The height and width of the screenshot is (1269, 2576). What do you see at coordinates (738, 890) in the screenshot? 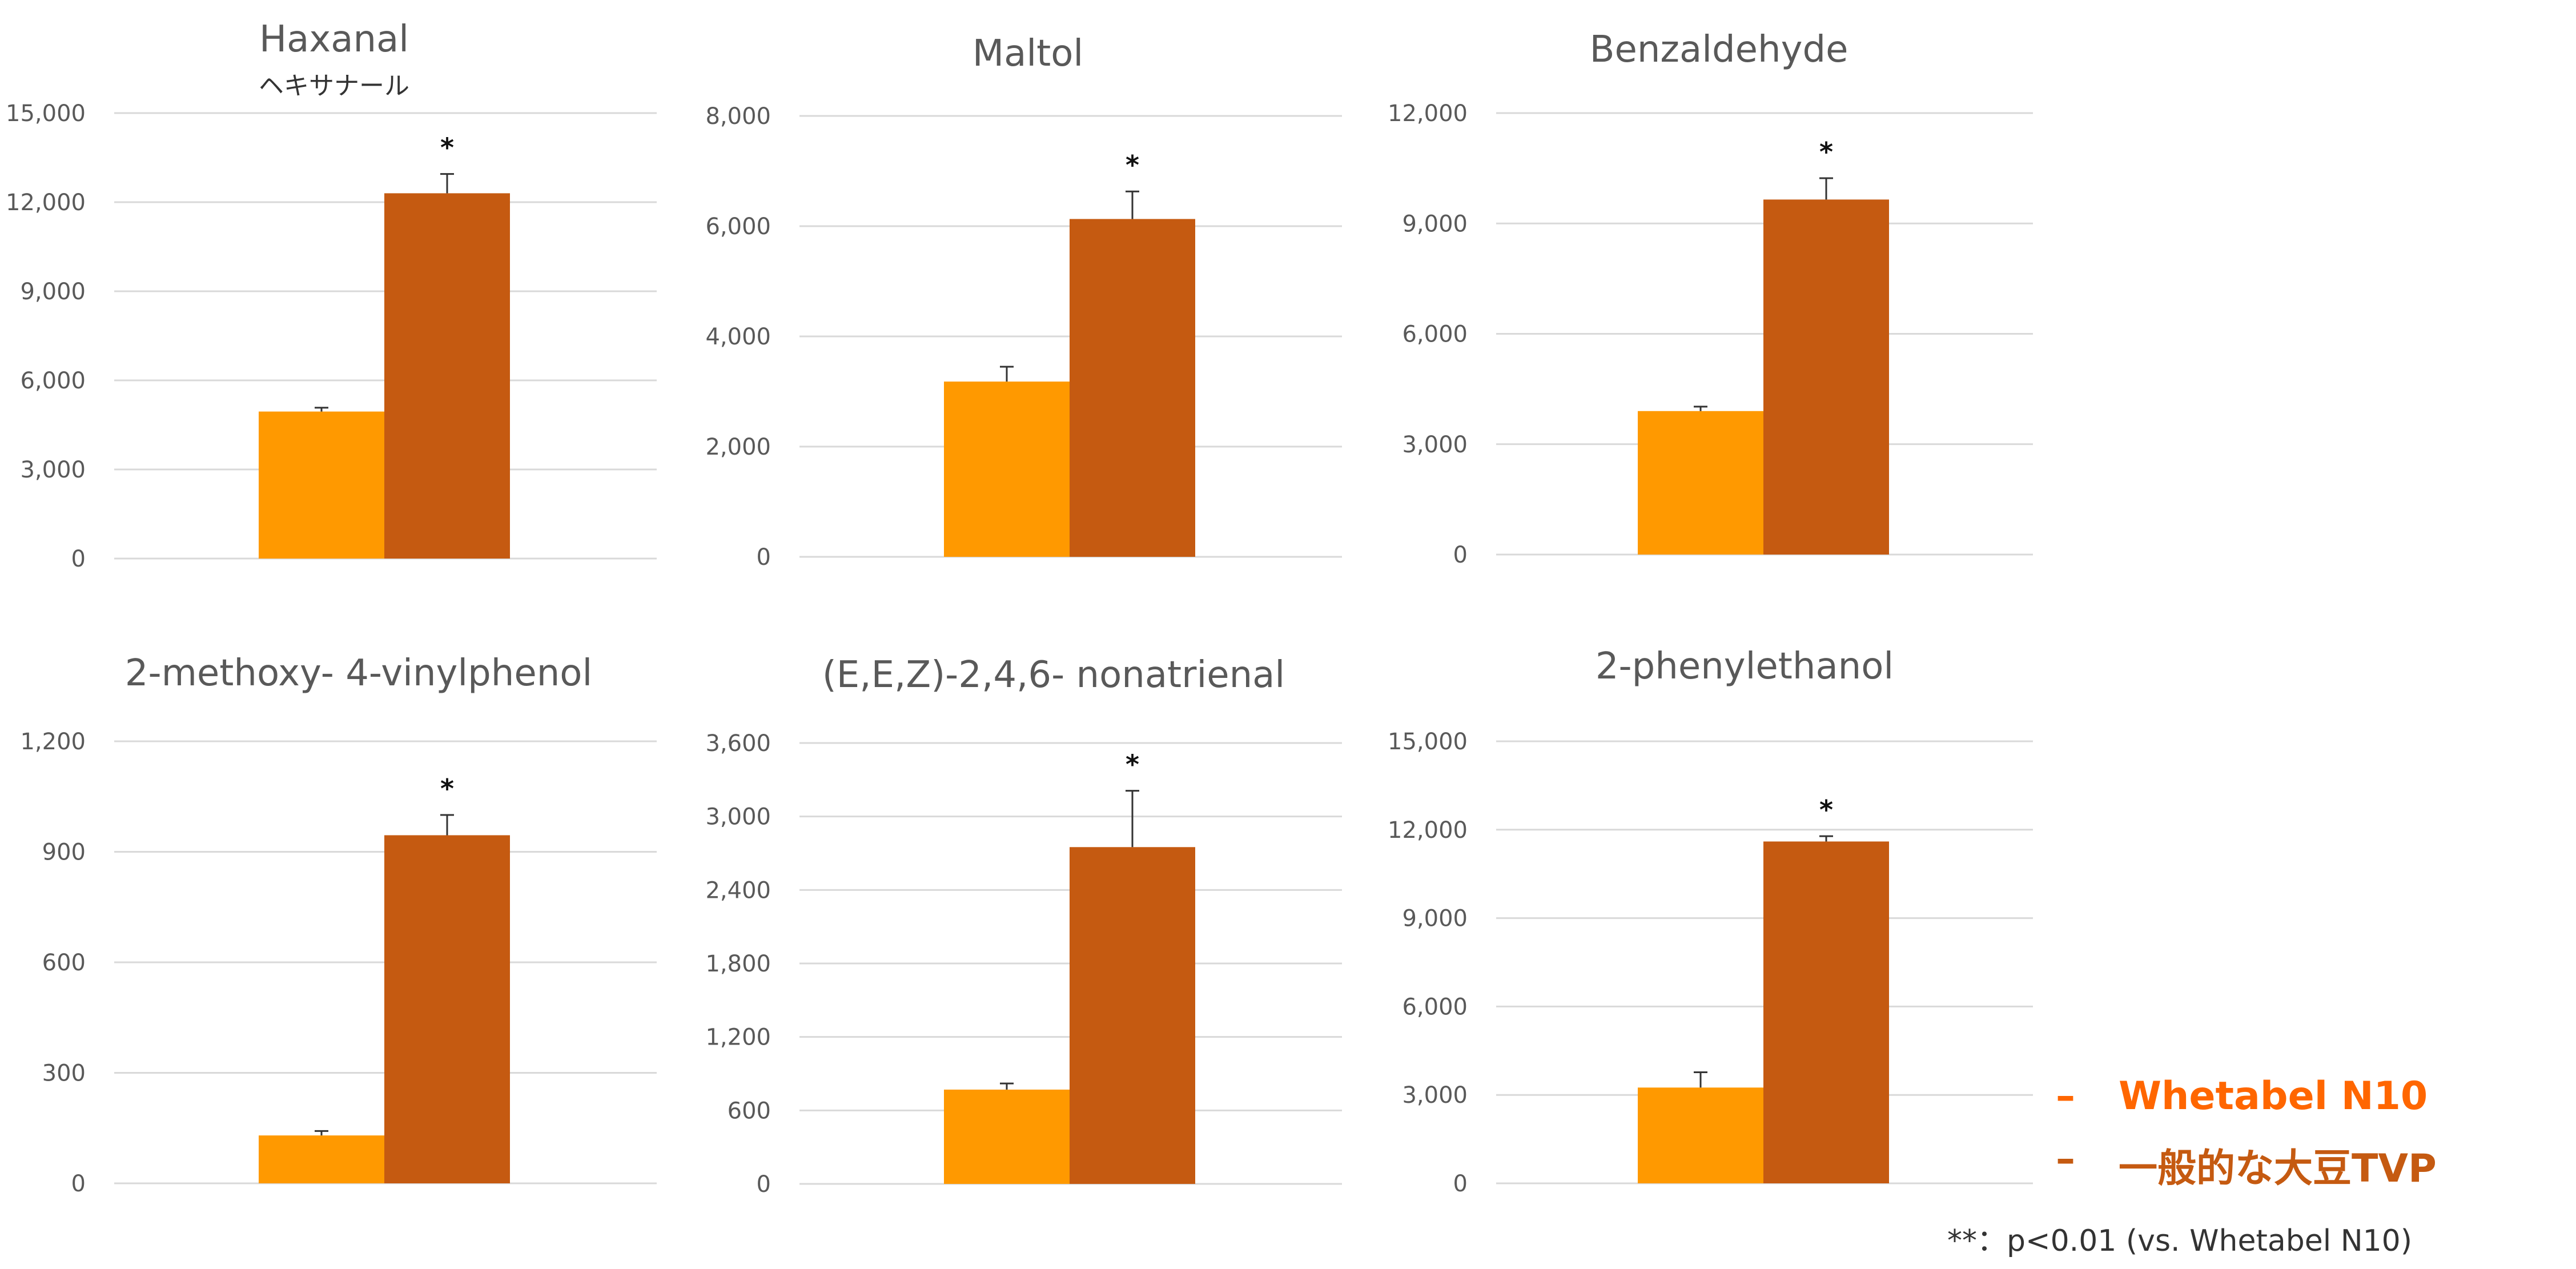
I see `y-tick-label: 2,400` at bounding box center [738, 890].